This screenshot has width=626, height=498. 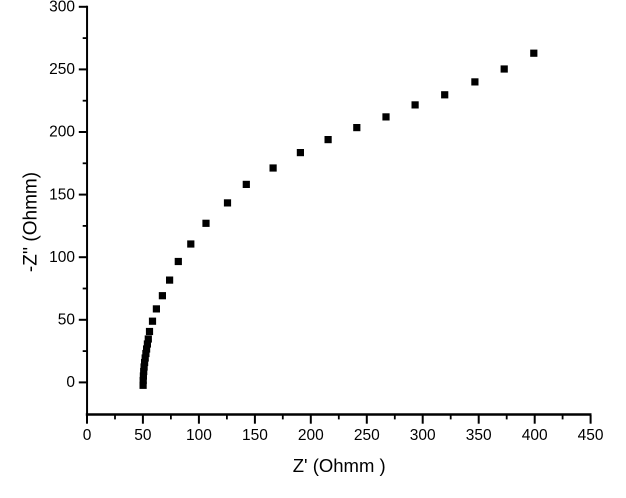 What do you see at coordinates (31, 222) in the screenshot?
I see `svg-text: -Z'' (Ohmm)` at bounding box center [31, 222].